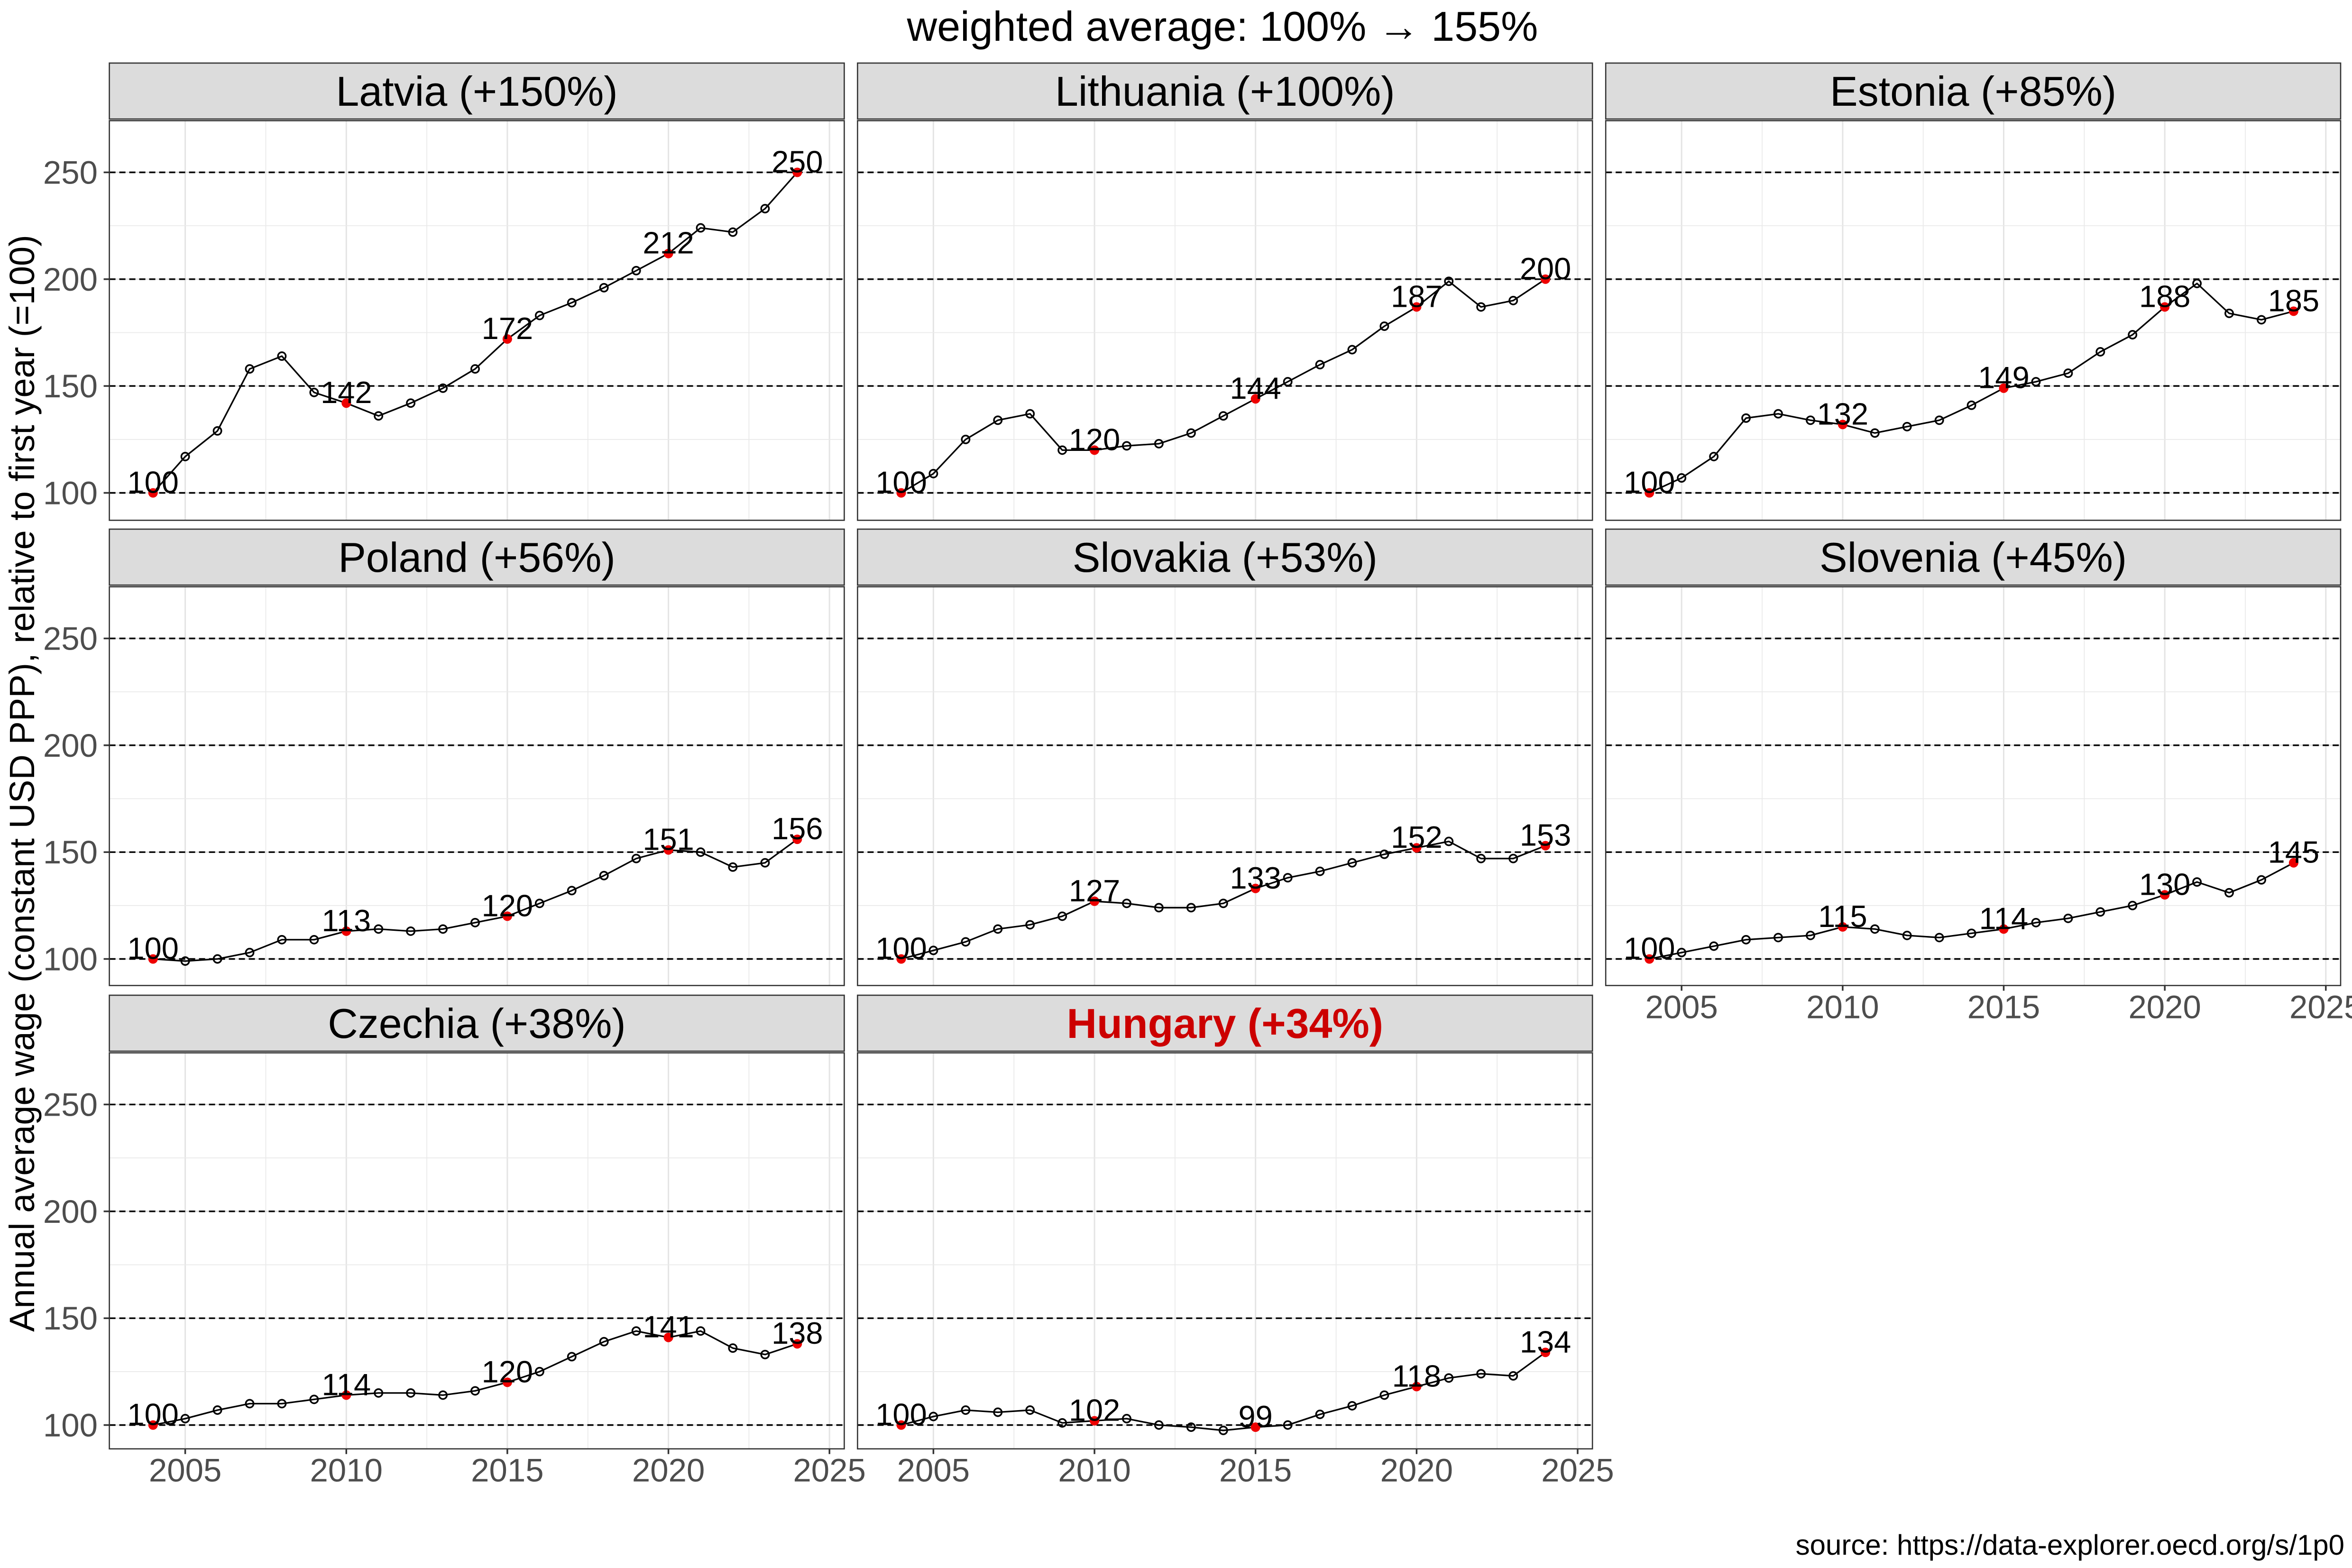 The height and width of the screenshot is (1568, 2352). Describe the element at coordinates (1546, 835) in the screenshot. I see `svg-text: 153` at that location.